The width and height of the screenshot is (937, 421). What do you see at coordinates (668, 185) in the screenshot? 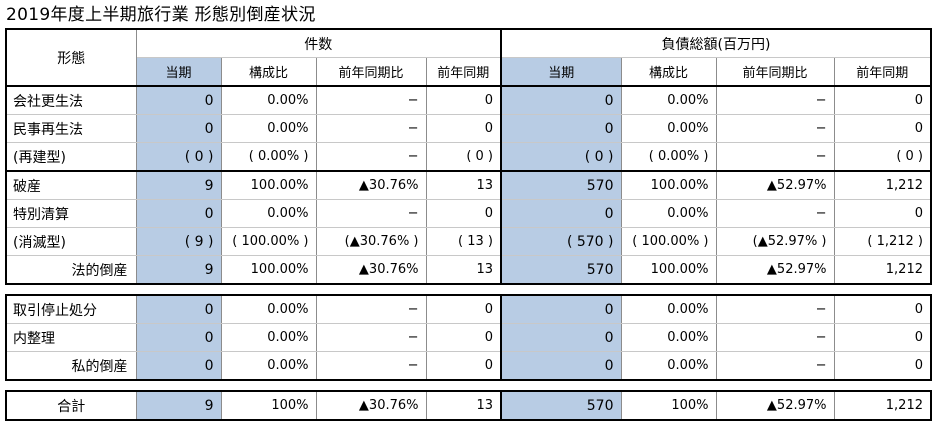
I see `debt-ratio: 100.00%` at bounding box center [668, 185].